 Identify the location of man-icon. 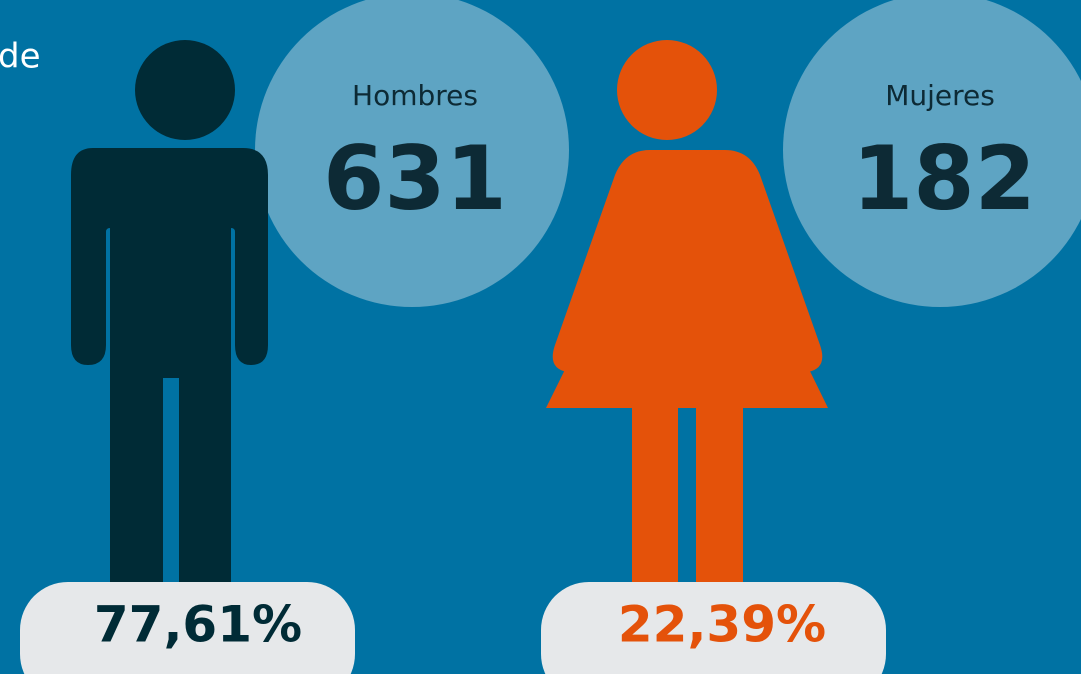
(169, 315).